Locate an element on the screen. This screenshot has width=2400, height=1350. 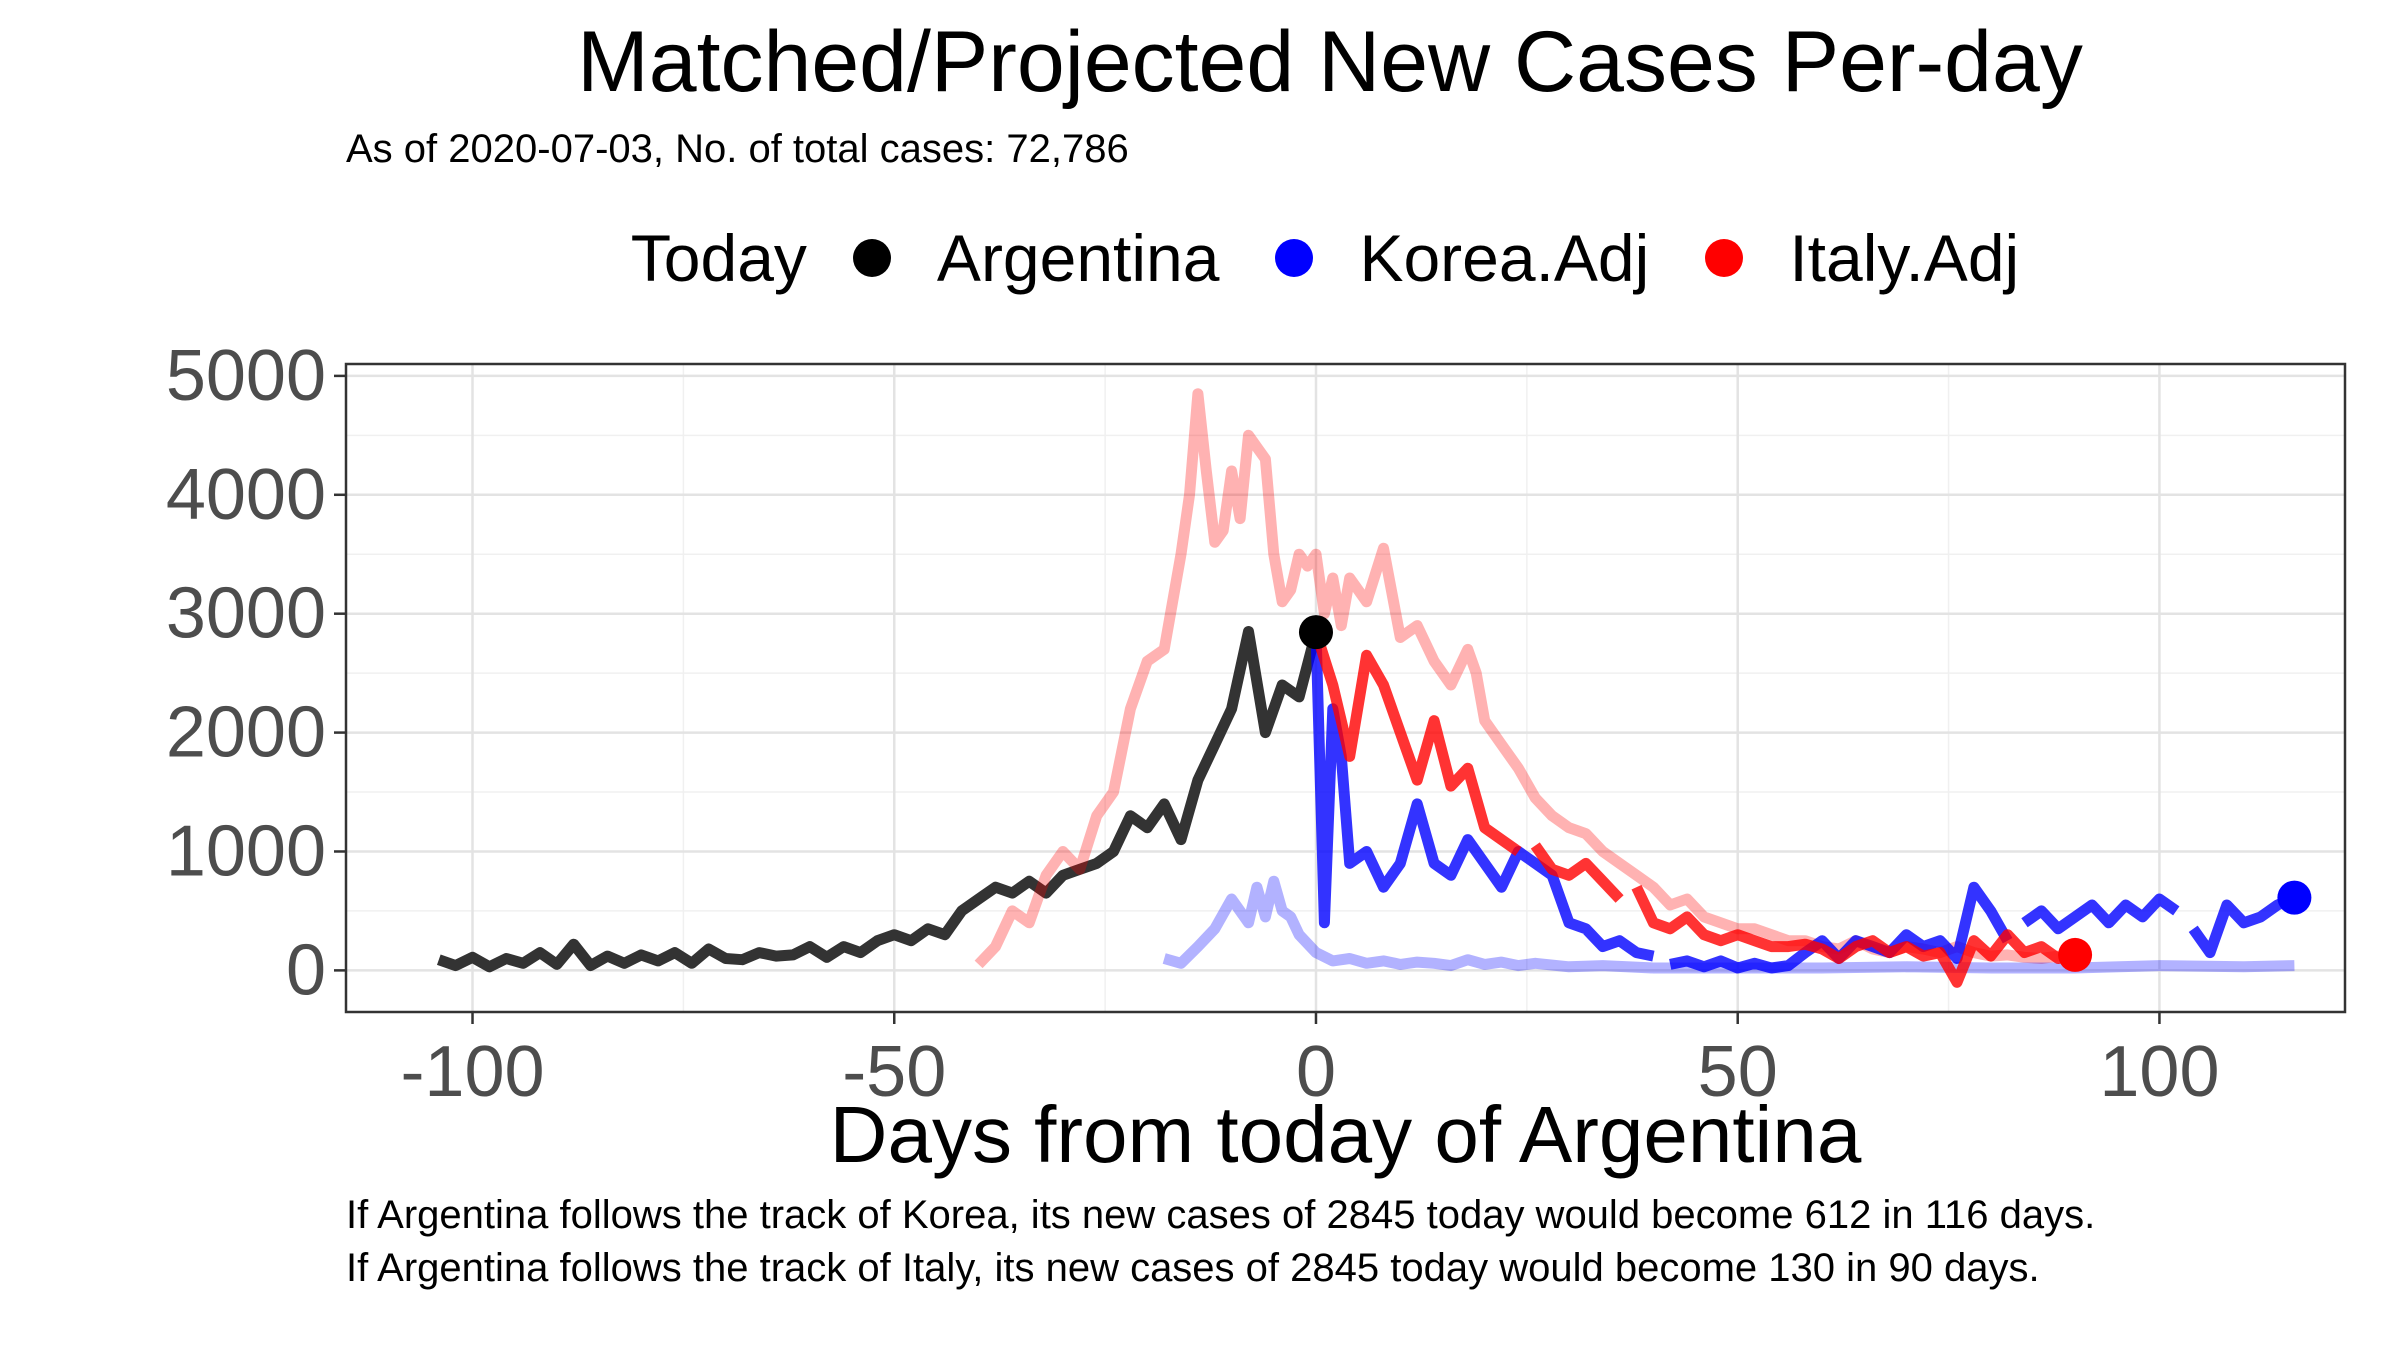
legend-label-korea-adj: Korea.Adj is located at coordinates (1504, 258).